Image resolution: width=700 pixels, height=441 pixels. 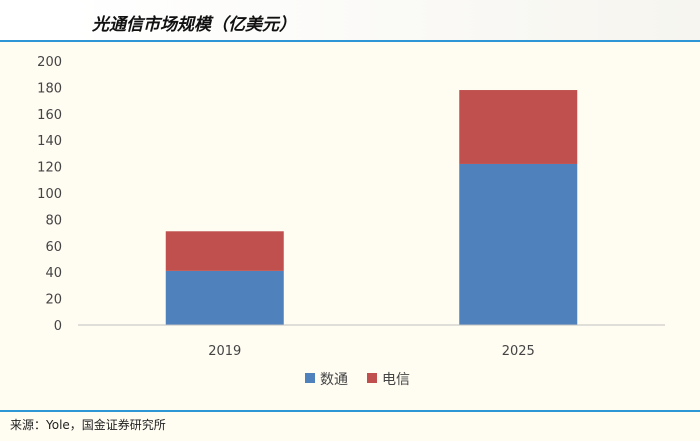 I want to click on y-tick-label: 80, so click(x=53, y=220).